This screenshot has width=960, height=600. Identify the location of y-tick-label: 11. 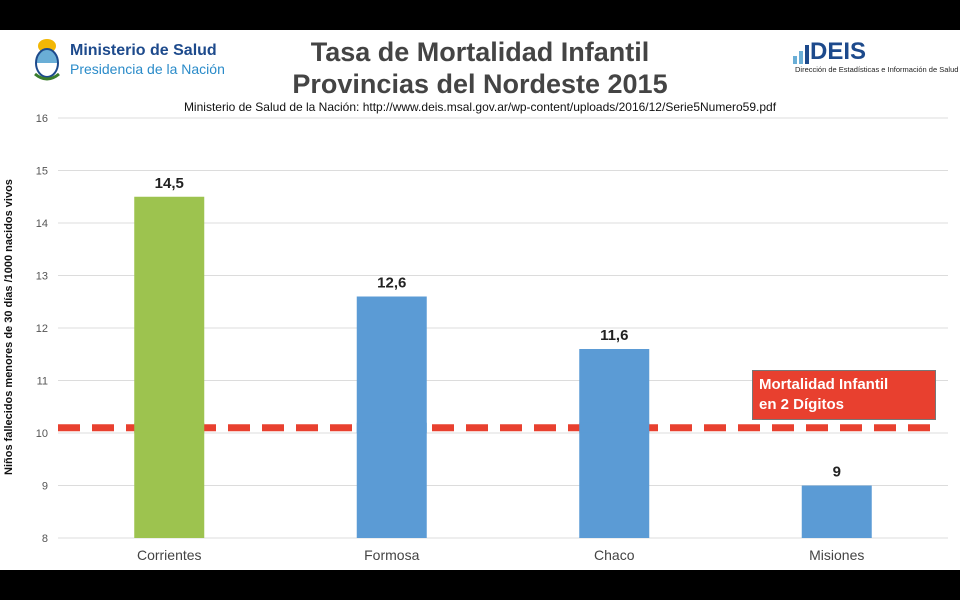
(42, 382).